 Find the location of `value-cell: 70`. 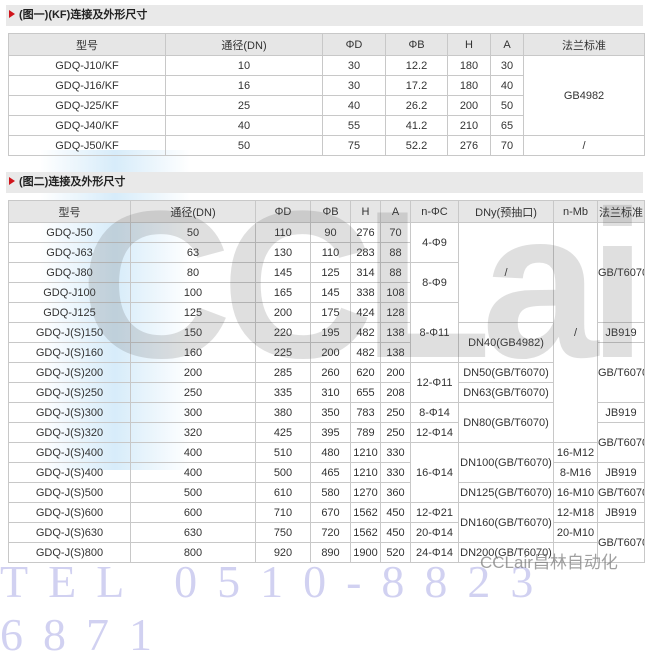

value-cell: 70 is located at coordinates (507, 145).